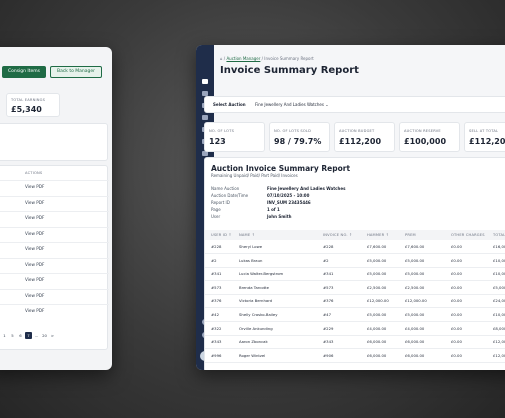  I want to click on cell: #341, so click(328, 274).